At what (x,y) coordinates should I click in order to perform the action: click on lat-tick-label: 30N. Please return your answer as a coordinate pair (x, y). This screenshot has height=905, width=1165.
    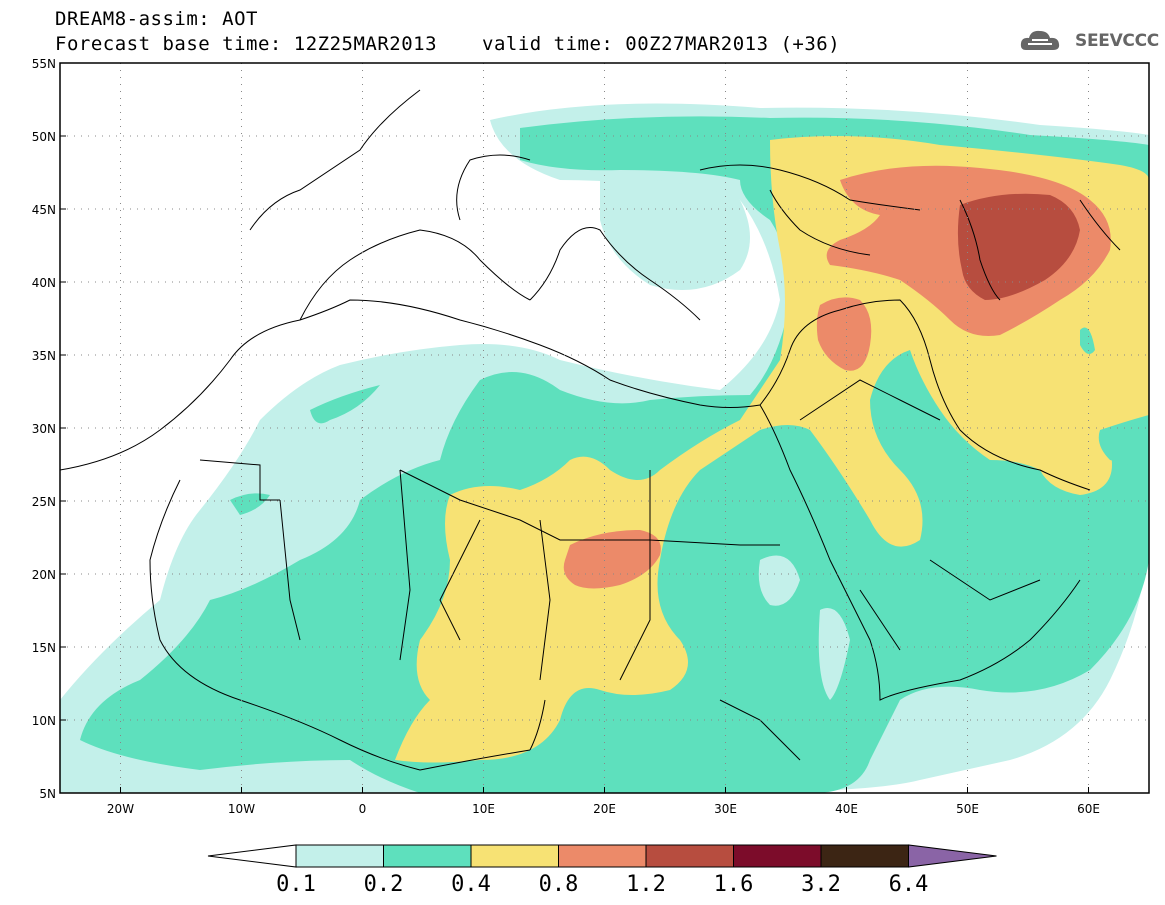
    Looking at the image, I should click on (44, 429).